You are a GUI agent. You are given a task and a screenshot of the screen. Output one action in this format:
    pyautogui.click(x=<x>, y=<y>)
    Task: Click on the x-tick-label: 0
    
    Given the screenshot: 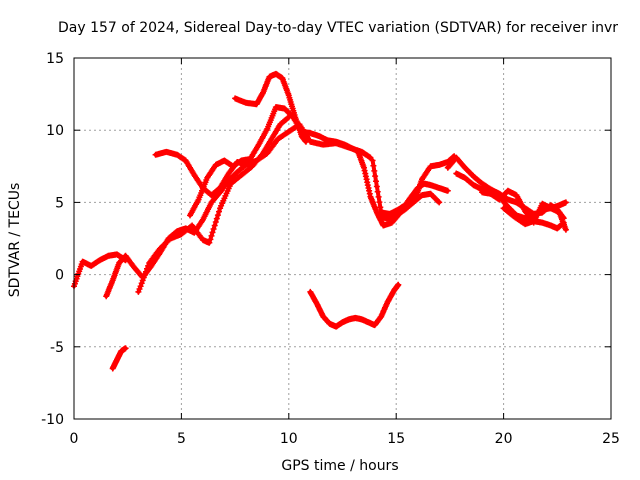 What is the action you would take?
    pyautogui.click(x=74, y=439)
    